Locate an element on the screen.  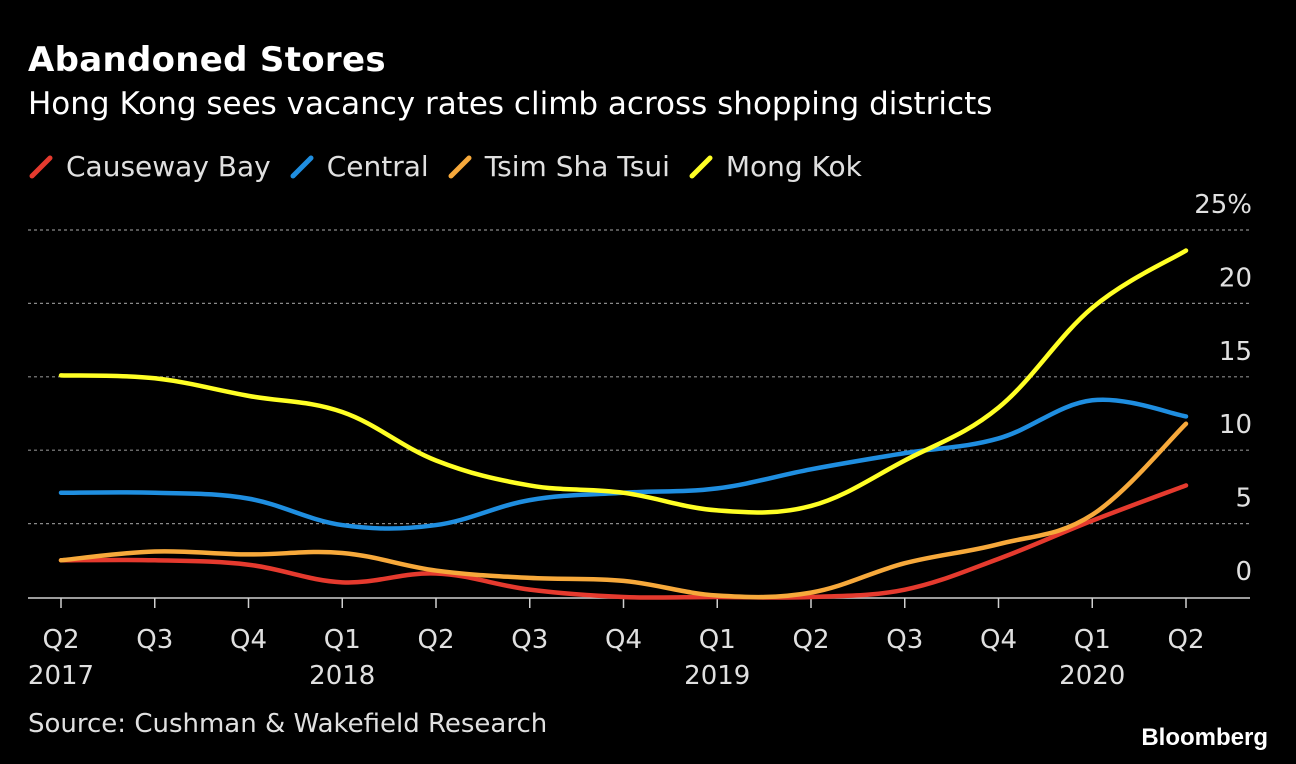
legend-label-mong-kok: Mong Kok is located at coordinates (793, 166).